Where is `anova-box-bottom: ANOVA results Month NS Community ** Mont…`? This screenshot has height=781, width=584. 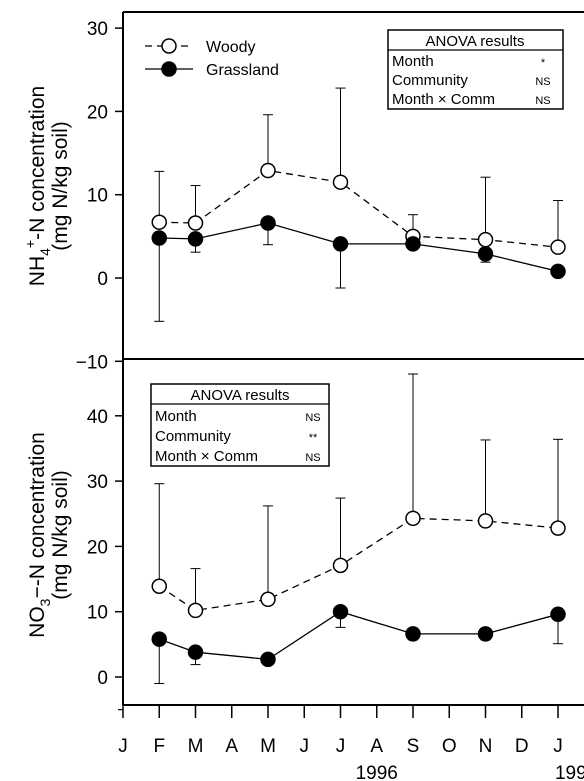
anova-box-bottom: ANOVA results Month NS Community ** Mont… is located at coordinates (240, 425).